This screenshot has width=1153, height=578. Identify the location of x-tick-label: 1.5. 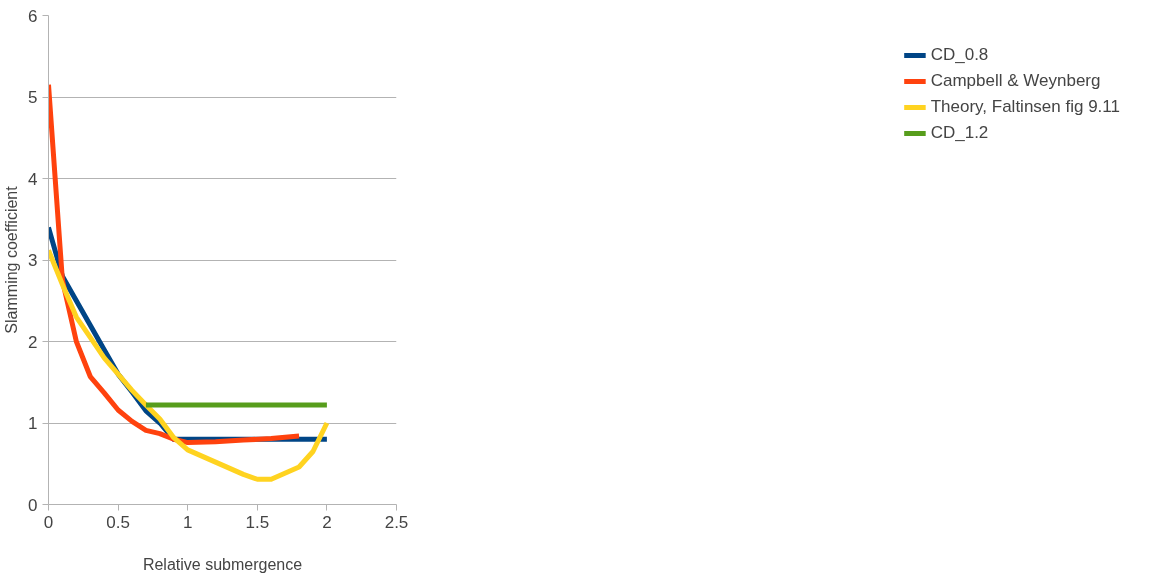
(257, 522).